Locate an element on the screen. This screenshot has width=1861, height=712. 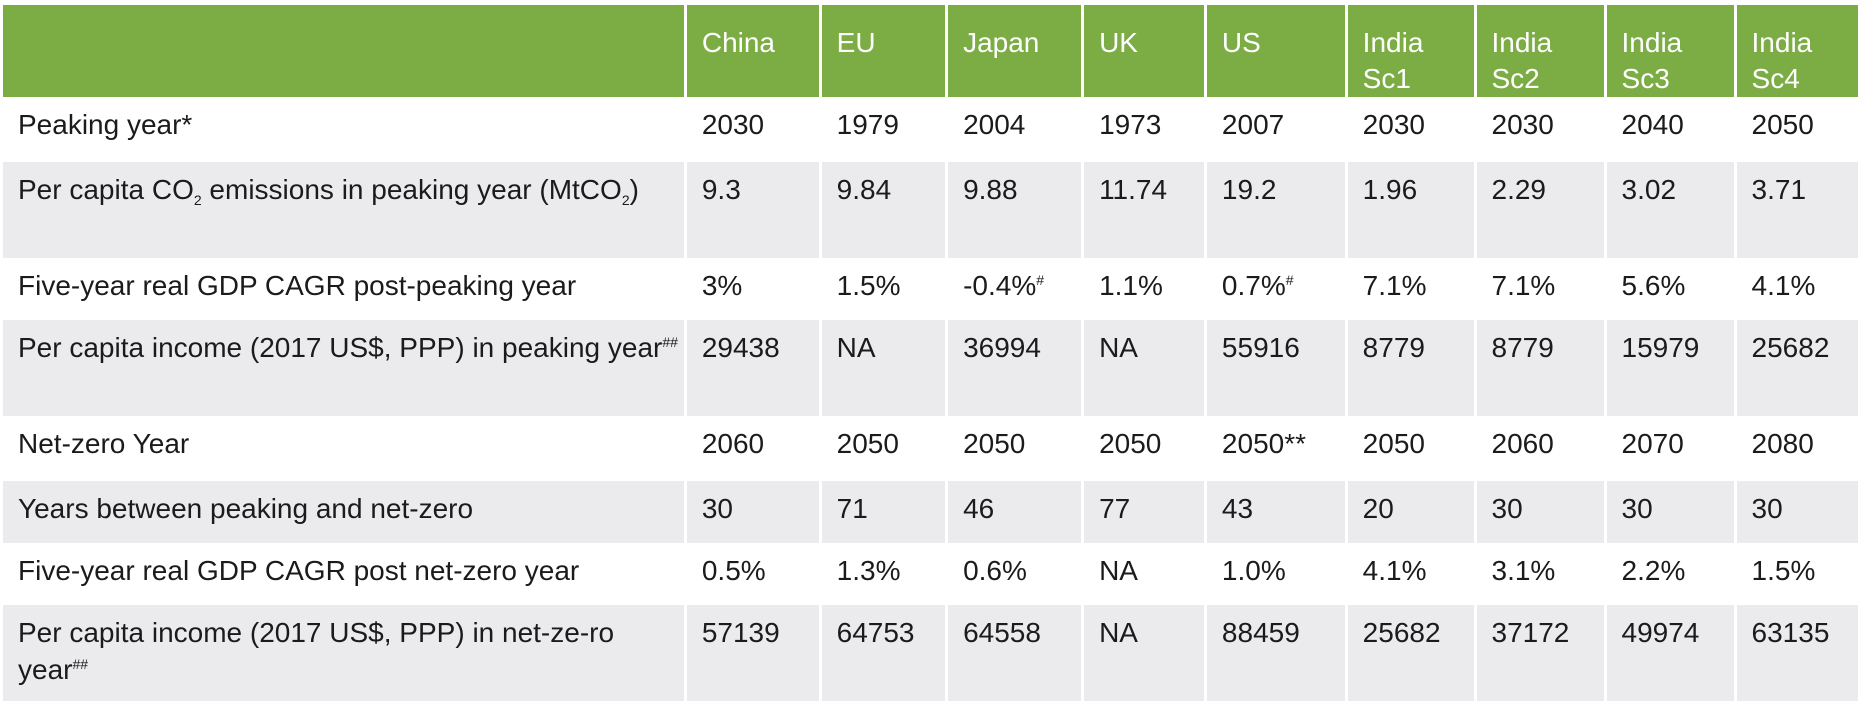
cell-value: 20 is located at coordinates (1378, 508).